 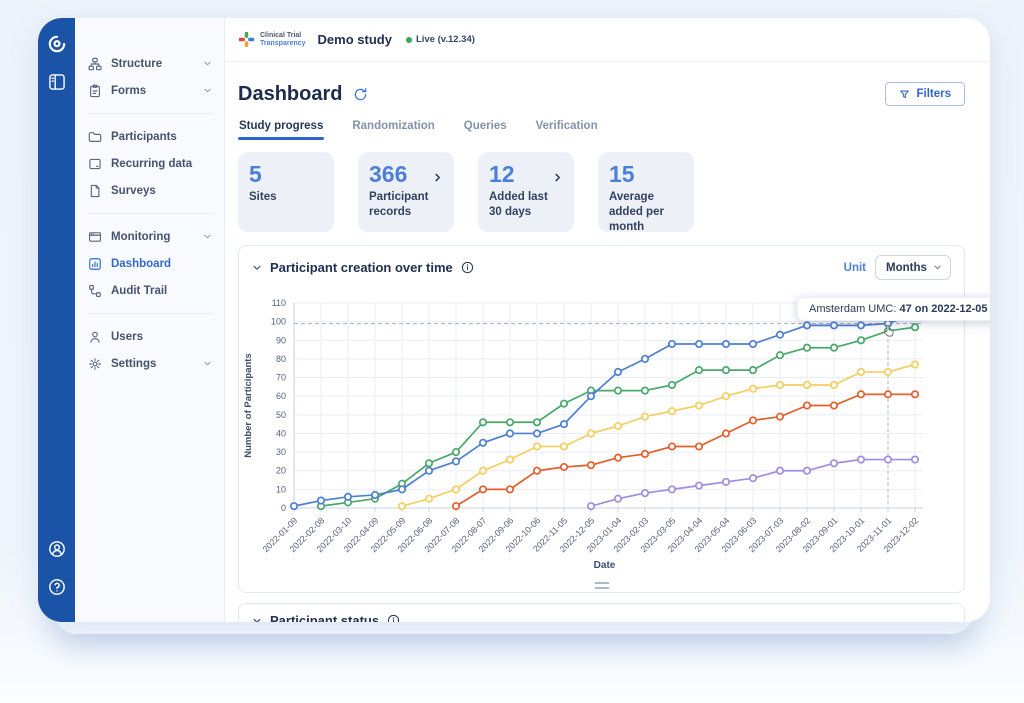 I want to click on svg-text: 30, so click(x=281, y=452).